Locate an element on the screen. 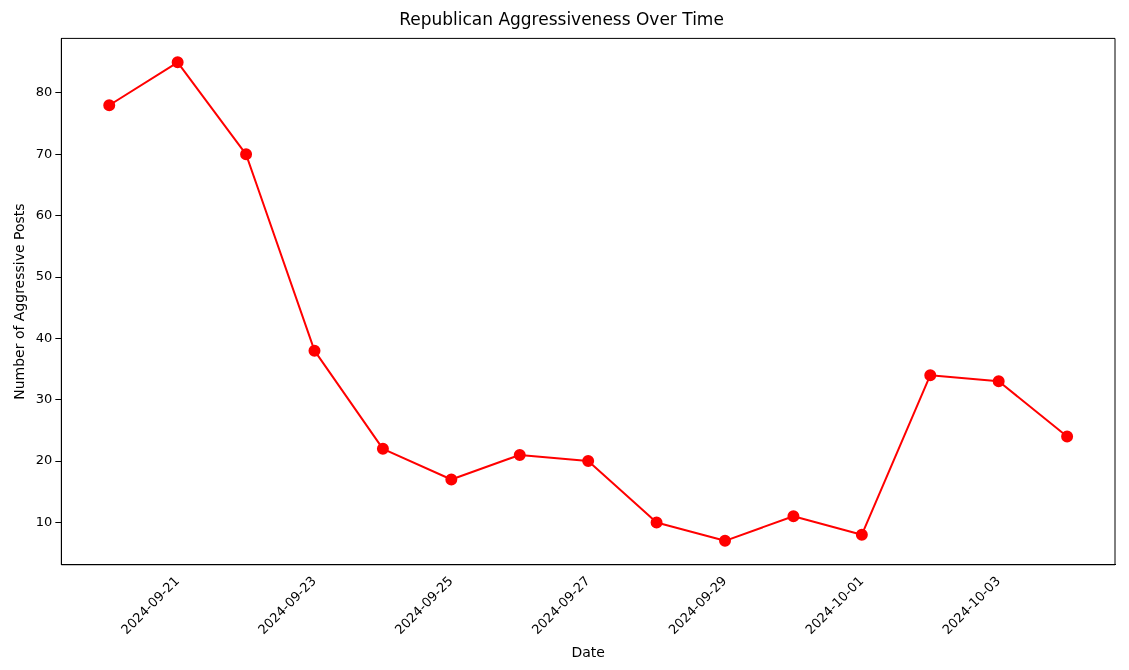 The height and width of the screenshot is (670, 1129). x-axis-title: Date is located at coordinates (588, 652).